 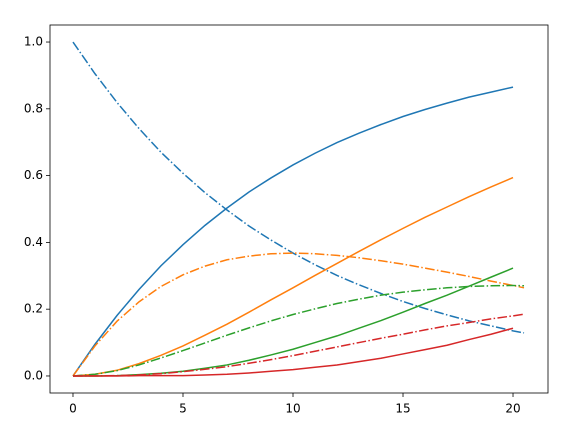 What do you see at coordinates (402, 409) in the screenshot?
I see `x-tick-label: 15` at bounding box center [402, 409].